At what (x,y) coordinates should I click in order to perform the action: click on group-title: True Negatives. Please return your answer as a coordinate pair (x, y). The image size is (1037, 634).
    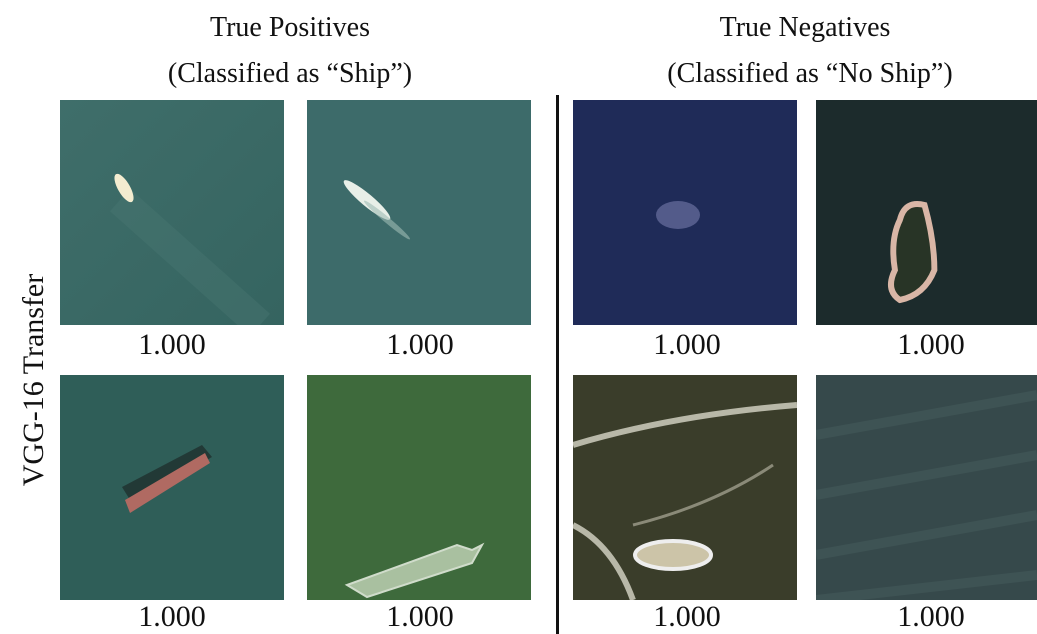
    Looking at the image, I should click on (805, 27).